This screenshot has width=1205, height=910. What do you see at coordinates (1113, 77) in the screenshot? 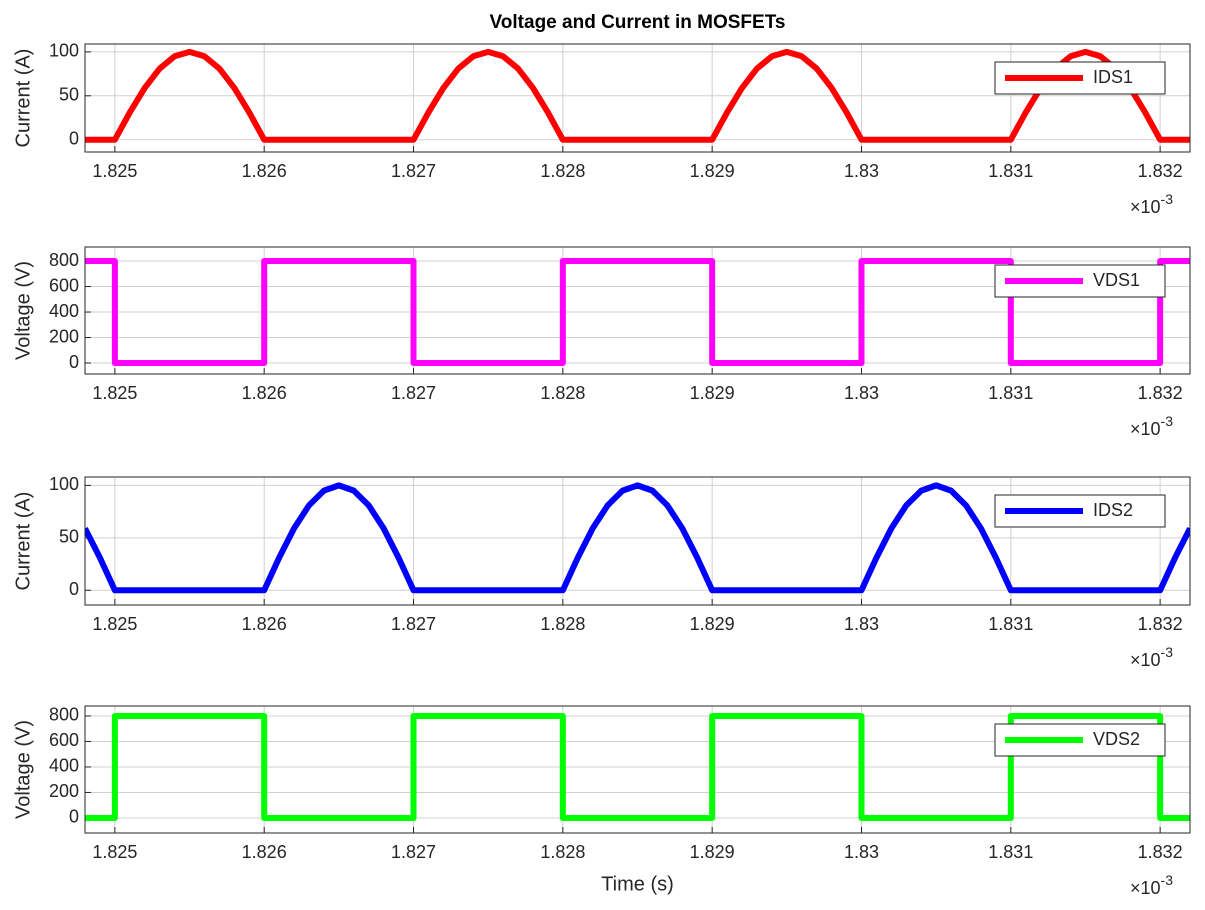
I see `legend-label: IDS1` at bounding box center [1113, 77].